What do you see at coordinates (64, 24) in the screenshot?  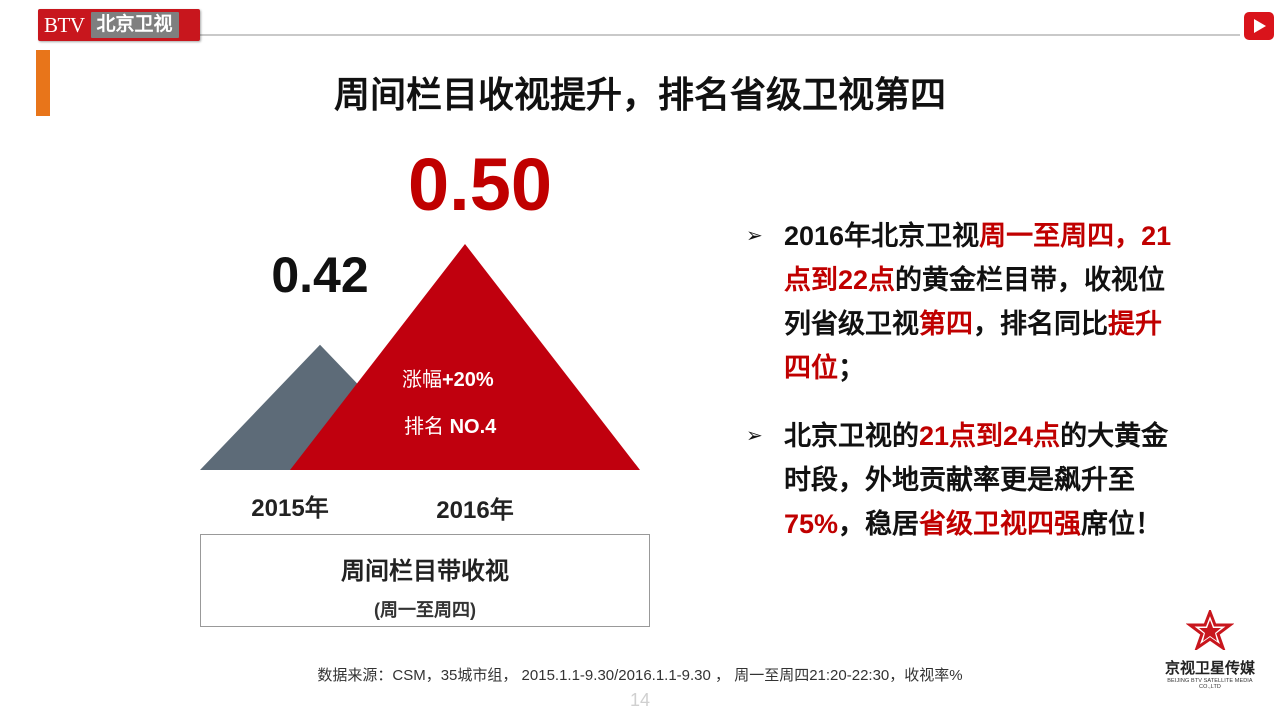 I see `logo-btv-text: BTV` at bounding box center [64, 24].